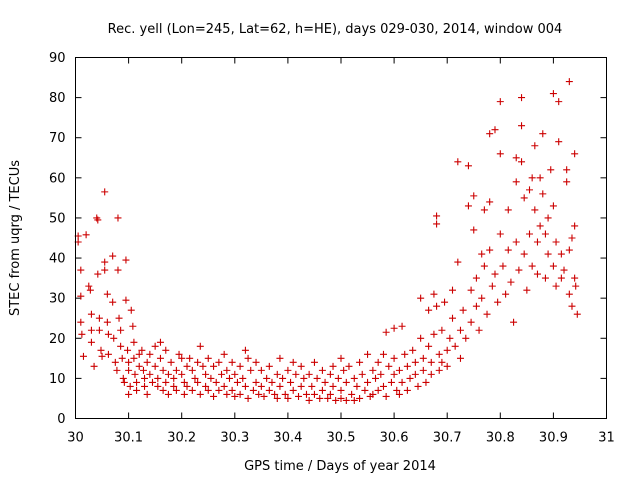  What do you see at coordinates (287, 438) in the screenshot?
I see `x-tick-label: 30.4` at bounding box center [287, 438].